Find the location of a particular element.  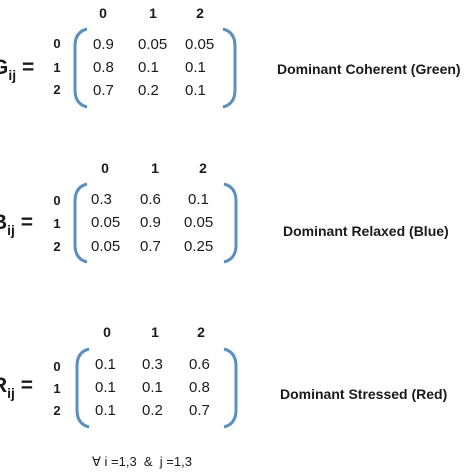

matrix-description: Dominant Relaxed (Blue) is located at coordinates (366, 231).